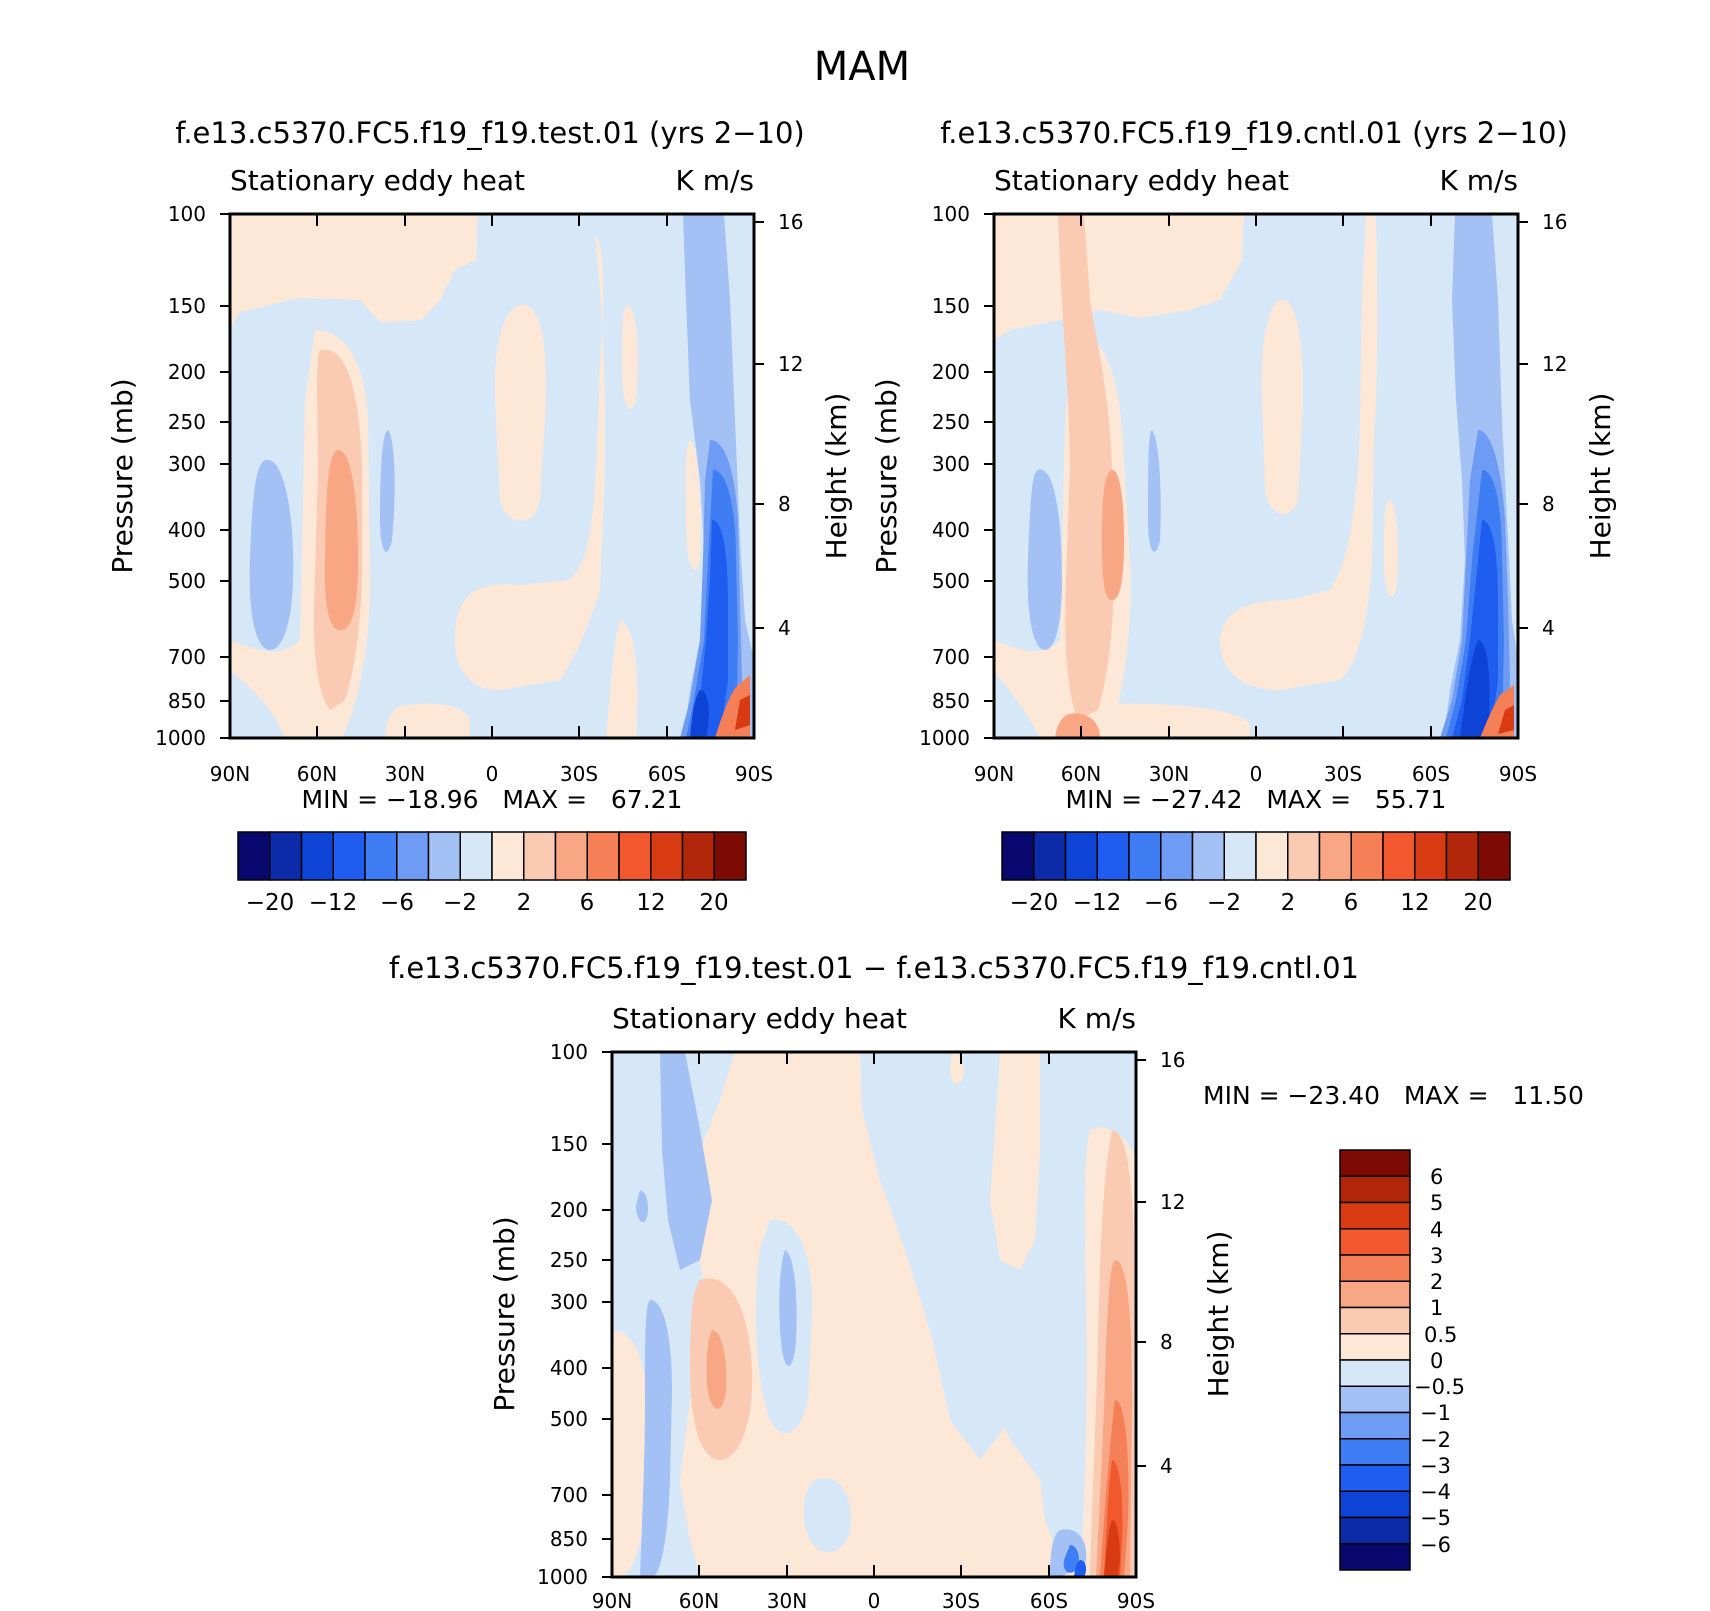 The height and width of the screenshot is (1611, 1710). Describe the element at coordinates (1440, 1335) in the screenshot. I see `colorbar-label: 0.5` at that location.